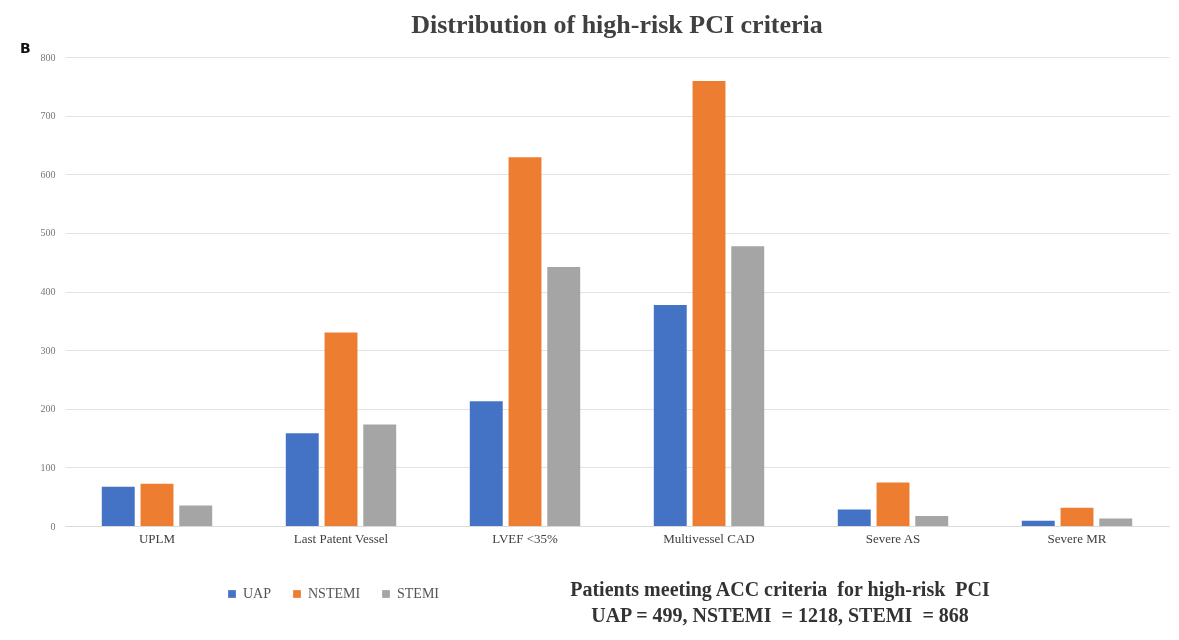  I want to click on x-tick-label: Multivessel CAD, so click(709, 538).